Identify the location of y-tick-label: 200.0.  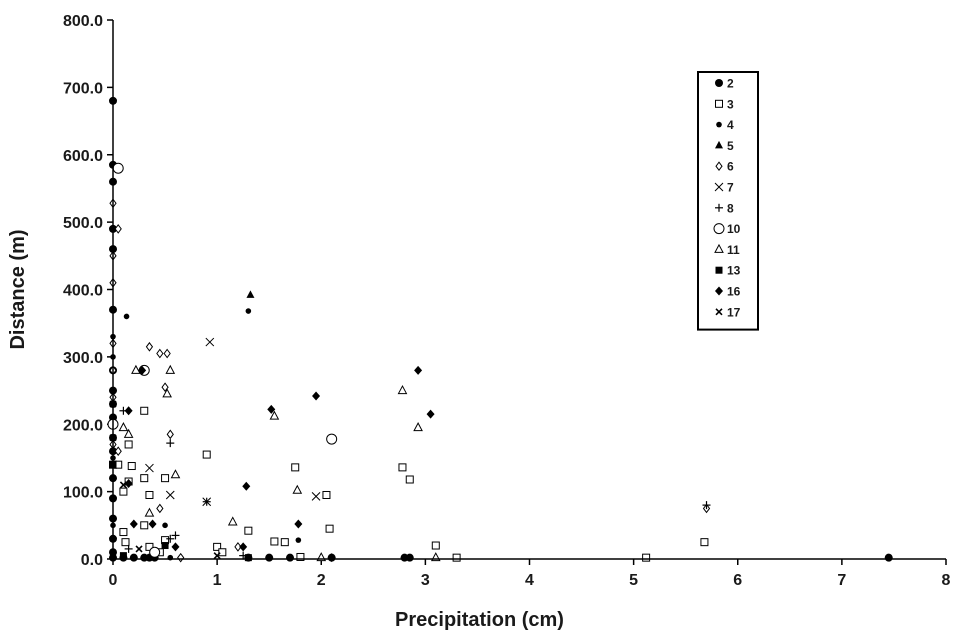
(83, 425).